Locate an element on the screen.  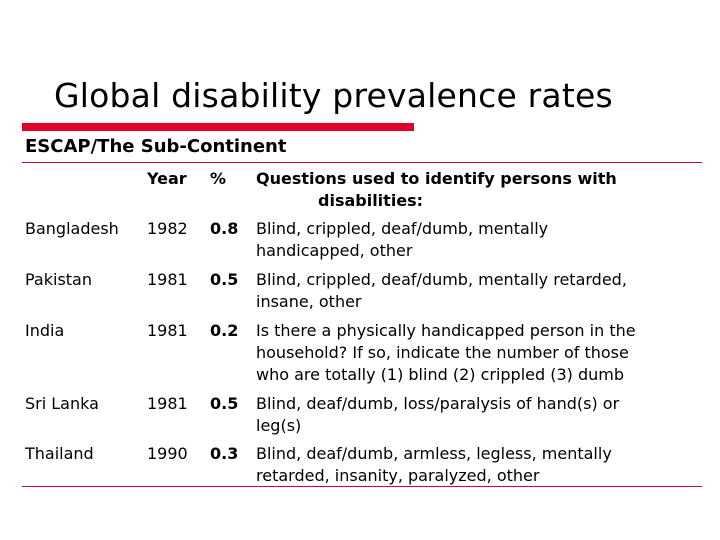
row-country: Pakistan is located at coordinates (58, 279).